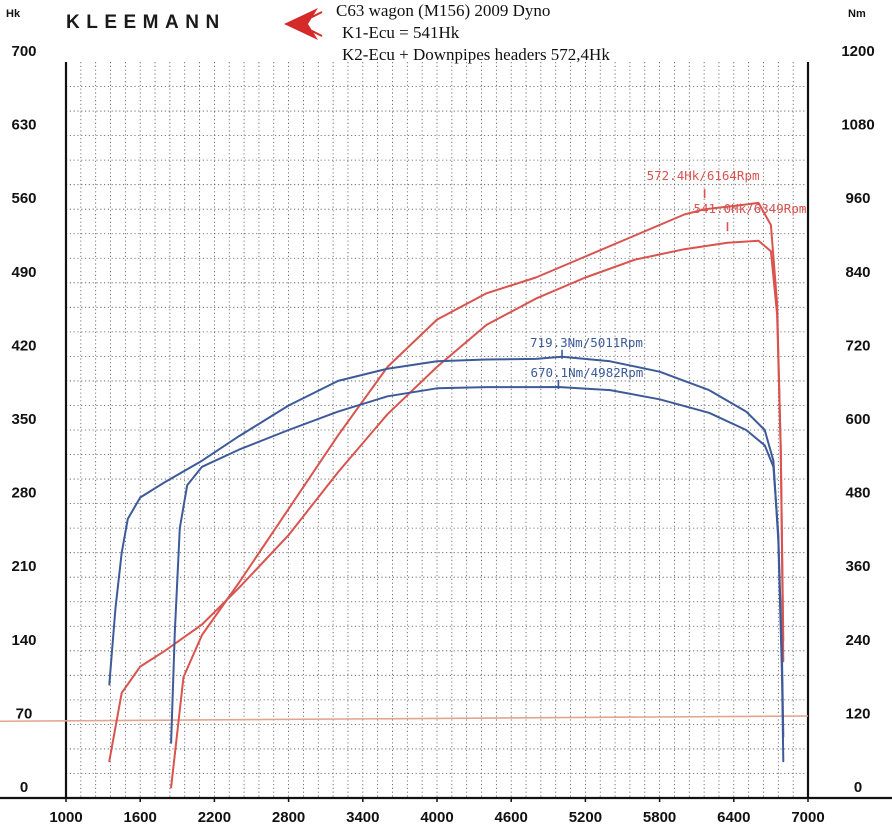  What do you see at coordinates (23, 640) in the screenshot?
I see `left-tick-label: 140` at bounding box center [23, 640].